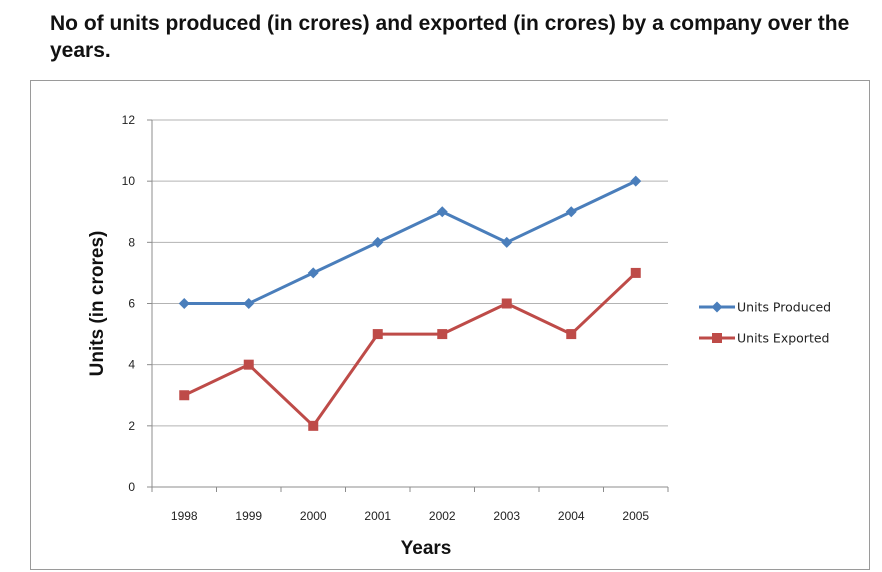  What do you see at coordinates (410, 349) in the screenshot?
I see `series-line-units-exported` at bounding box center [410, 349].